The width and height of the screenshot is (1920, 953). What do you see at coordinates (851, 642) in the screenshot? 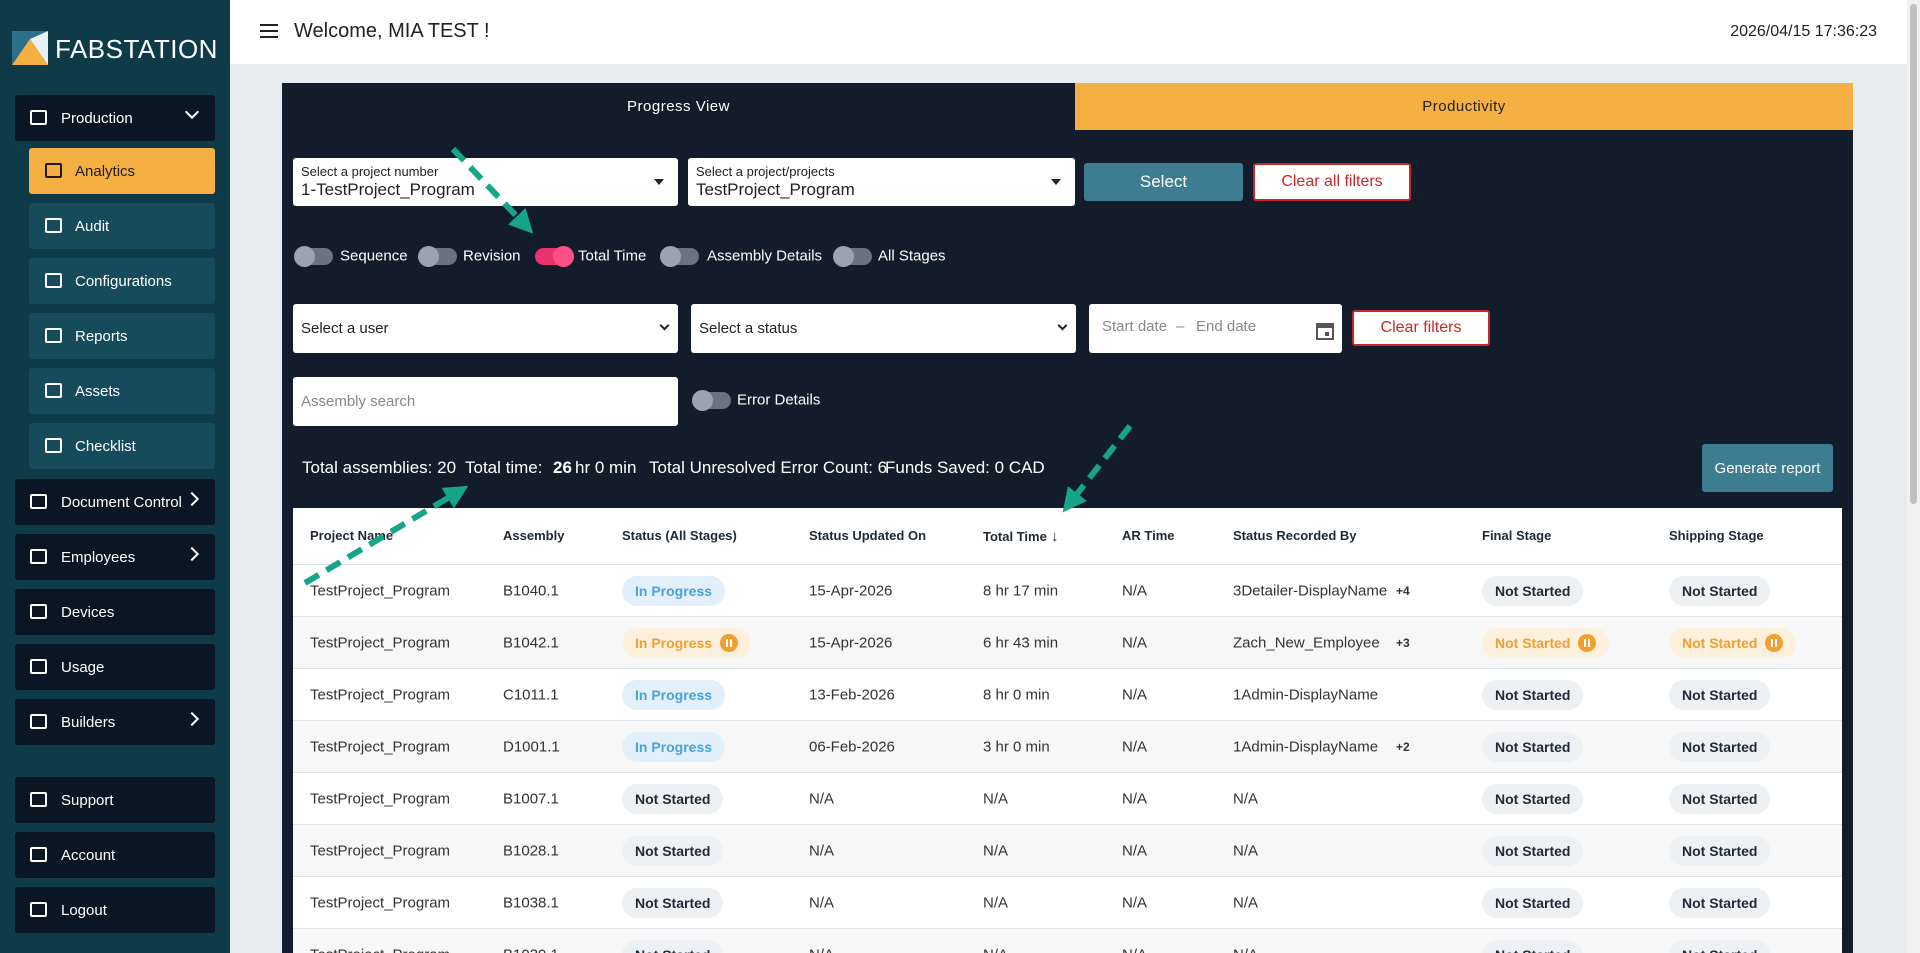
I see `cell: 15-Apr-2026` at bounding box center [851, 642].